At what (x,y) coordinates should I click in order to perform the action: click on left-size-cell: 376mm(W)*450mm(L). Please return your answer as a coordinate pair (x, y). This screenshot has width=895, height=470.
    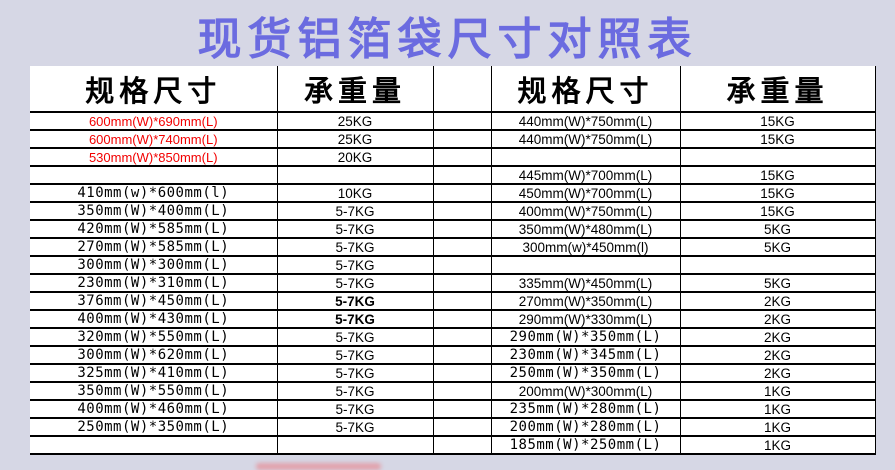
    Looking at the image, I should click on (154, 301).